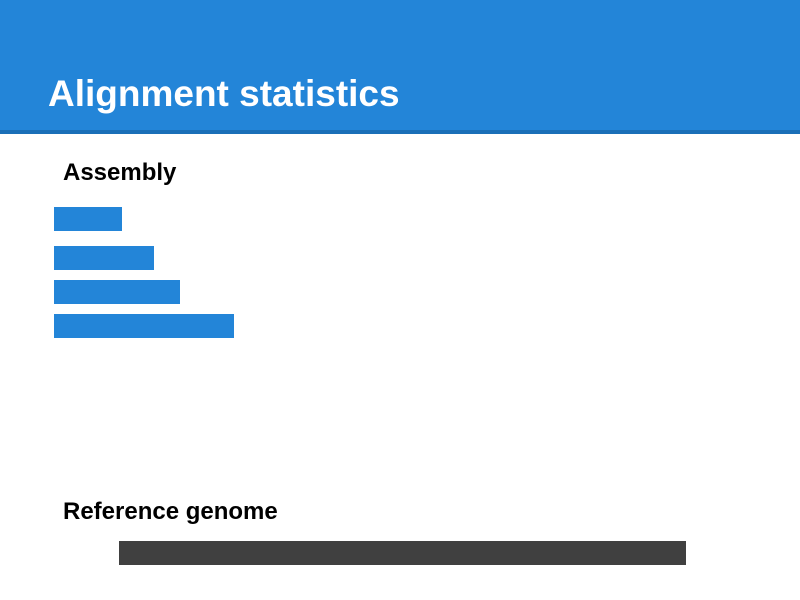 The height and width of the screenshot is (600, 800). What do you see at coordinates (170, 511) in the screenshot?
I see `reference-genome-label: Reference genome` at bounding box center [170, 511].